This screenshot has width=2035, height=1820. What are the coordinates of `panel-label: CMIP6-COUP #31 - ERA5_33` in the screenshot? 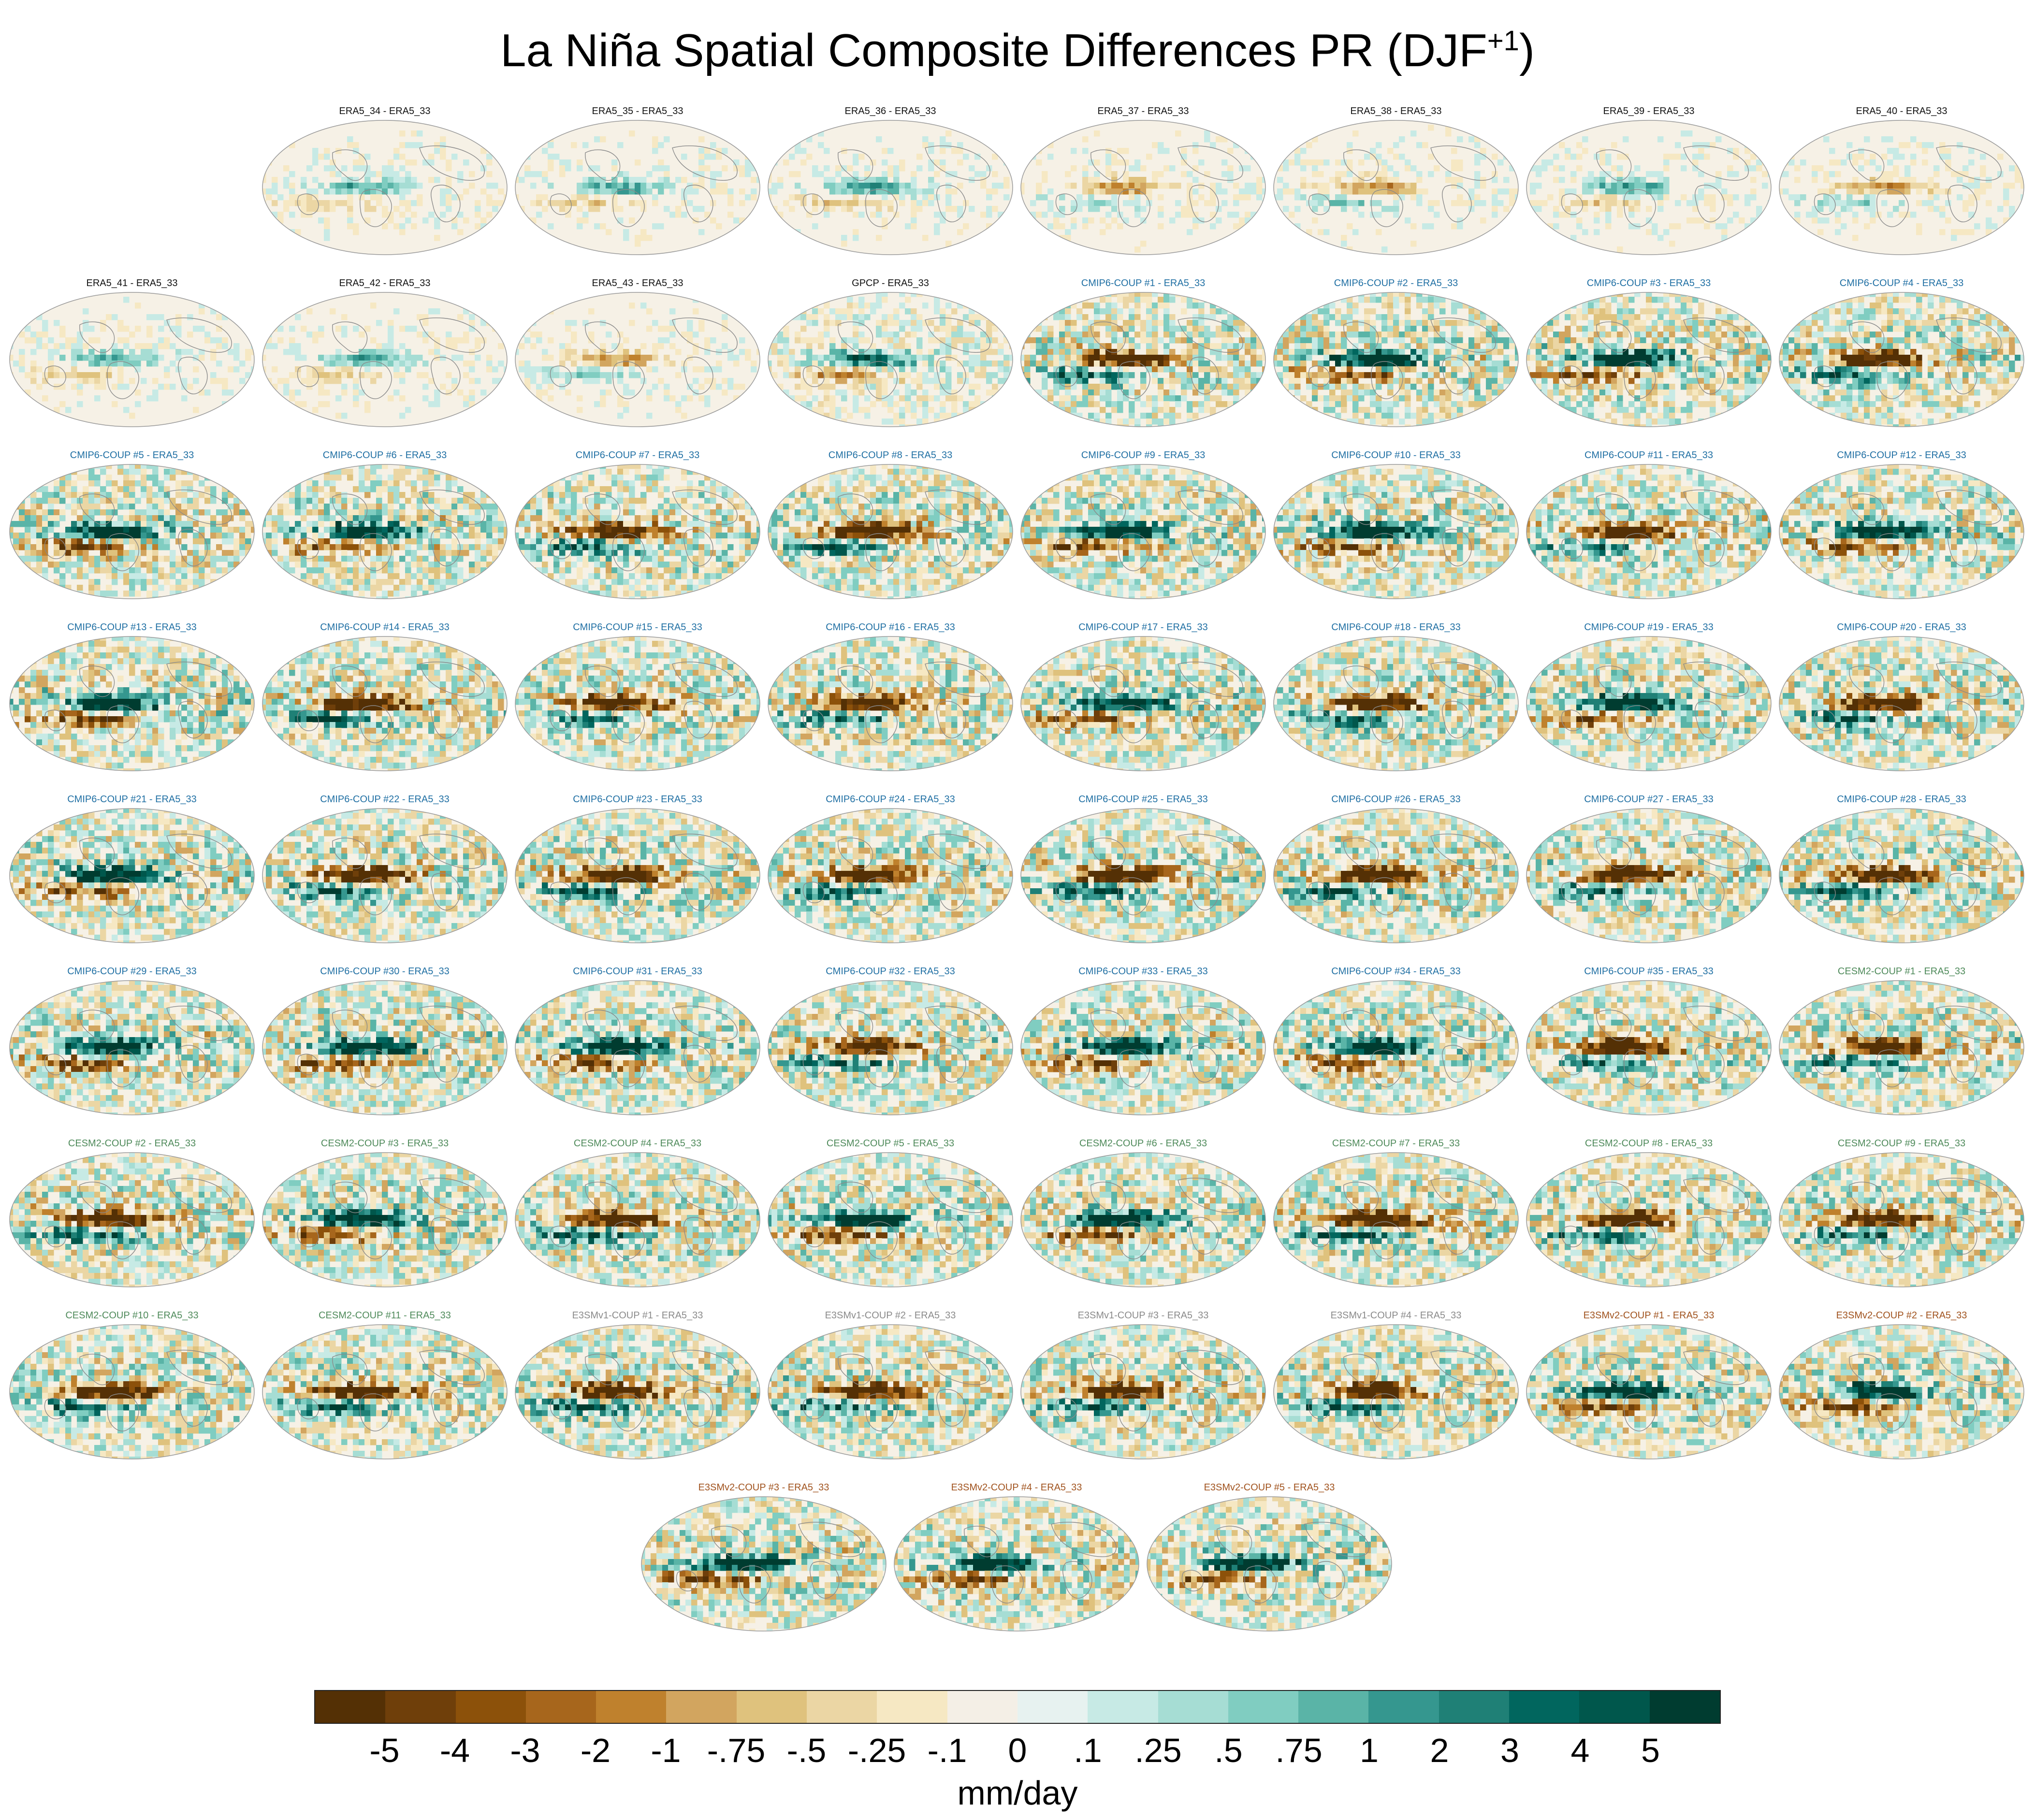 It's located at (637, 972).